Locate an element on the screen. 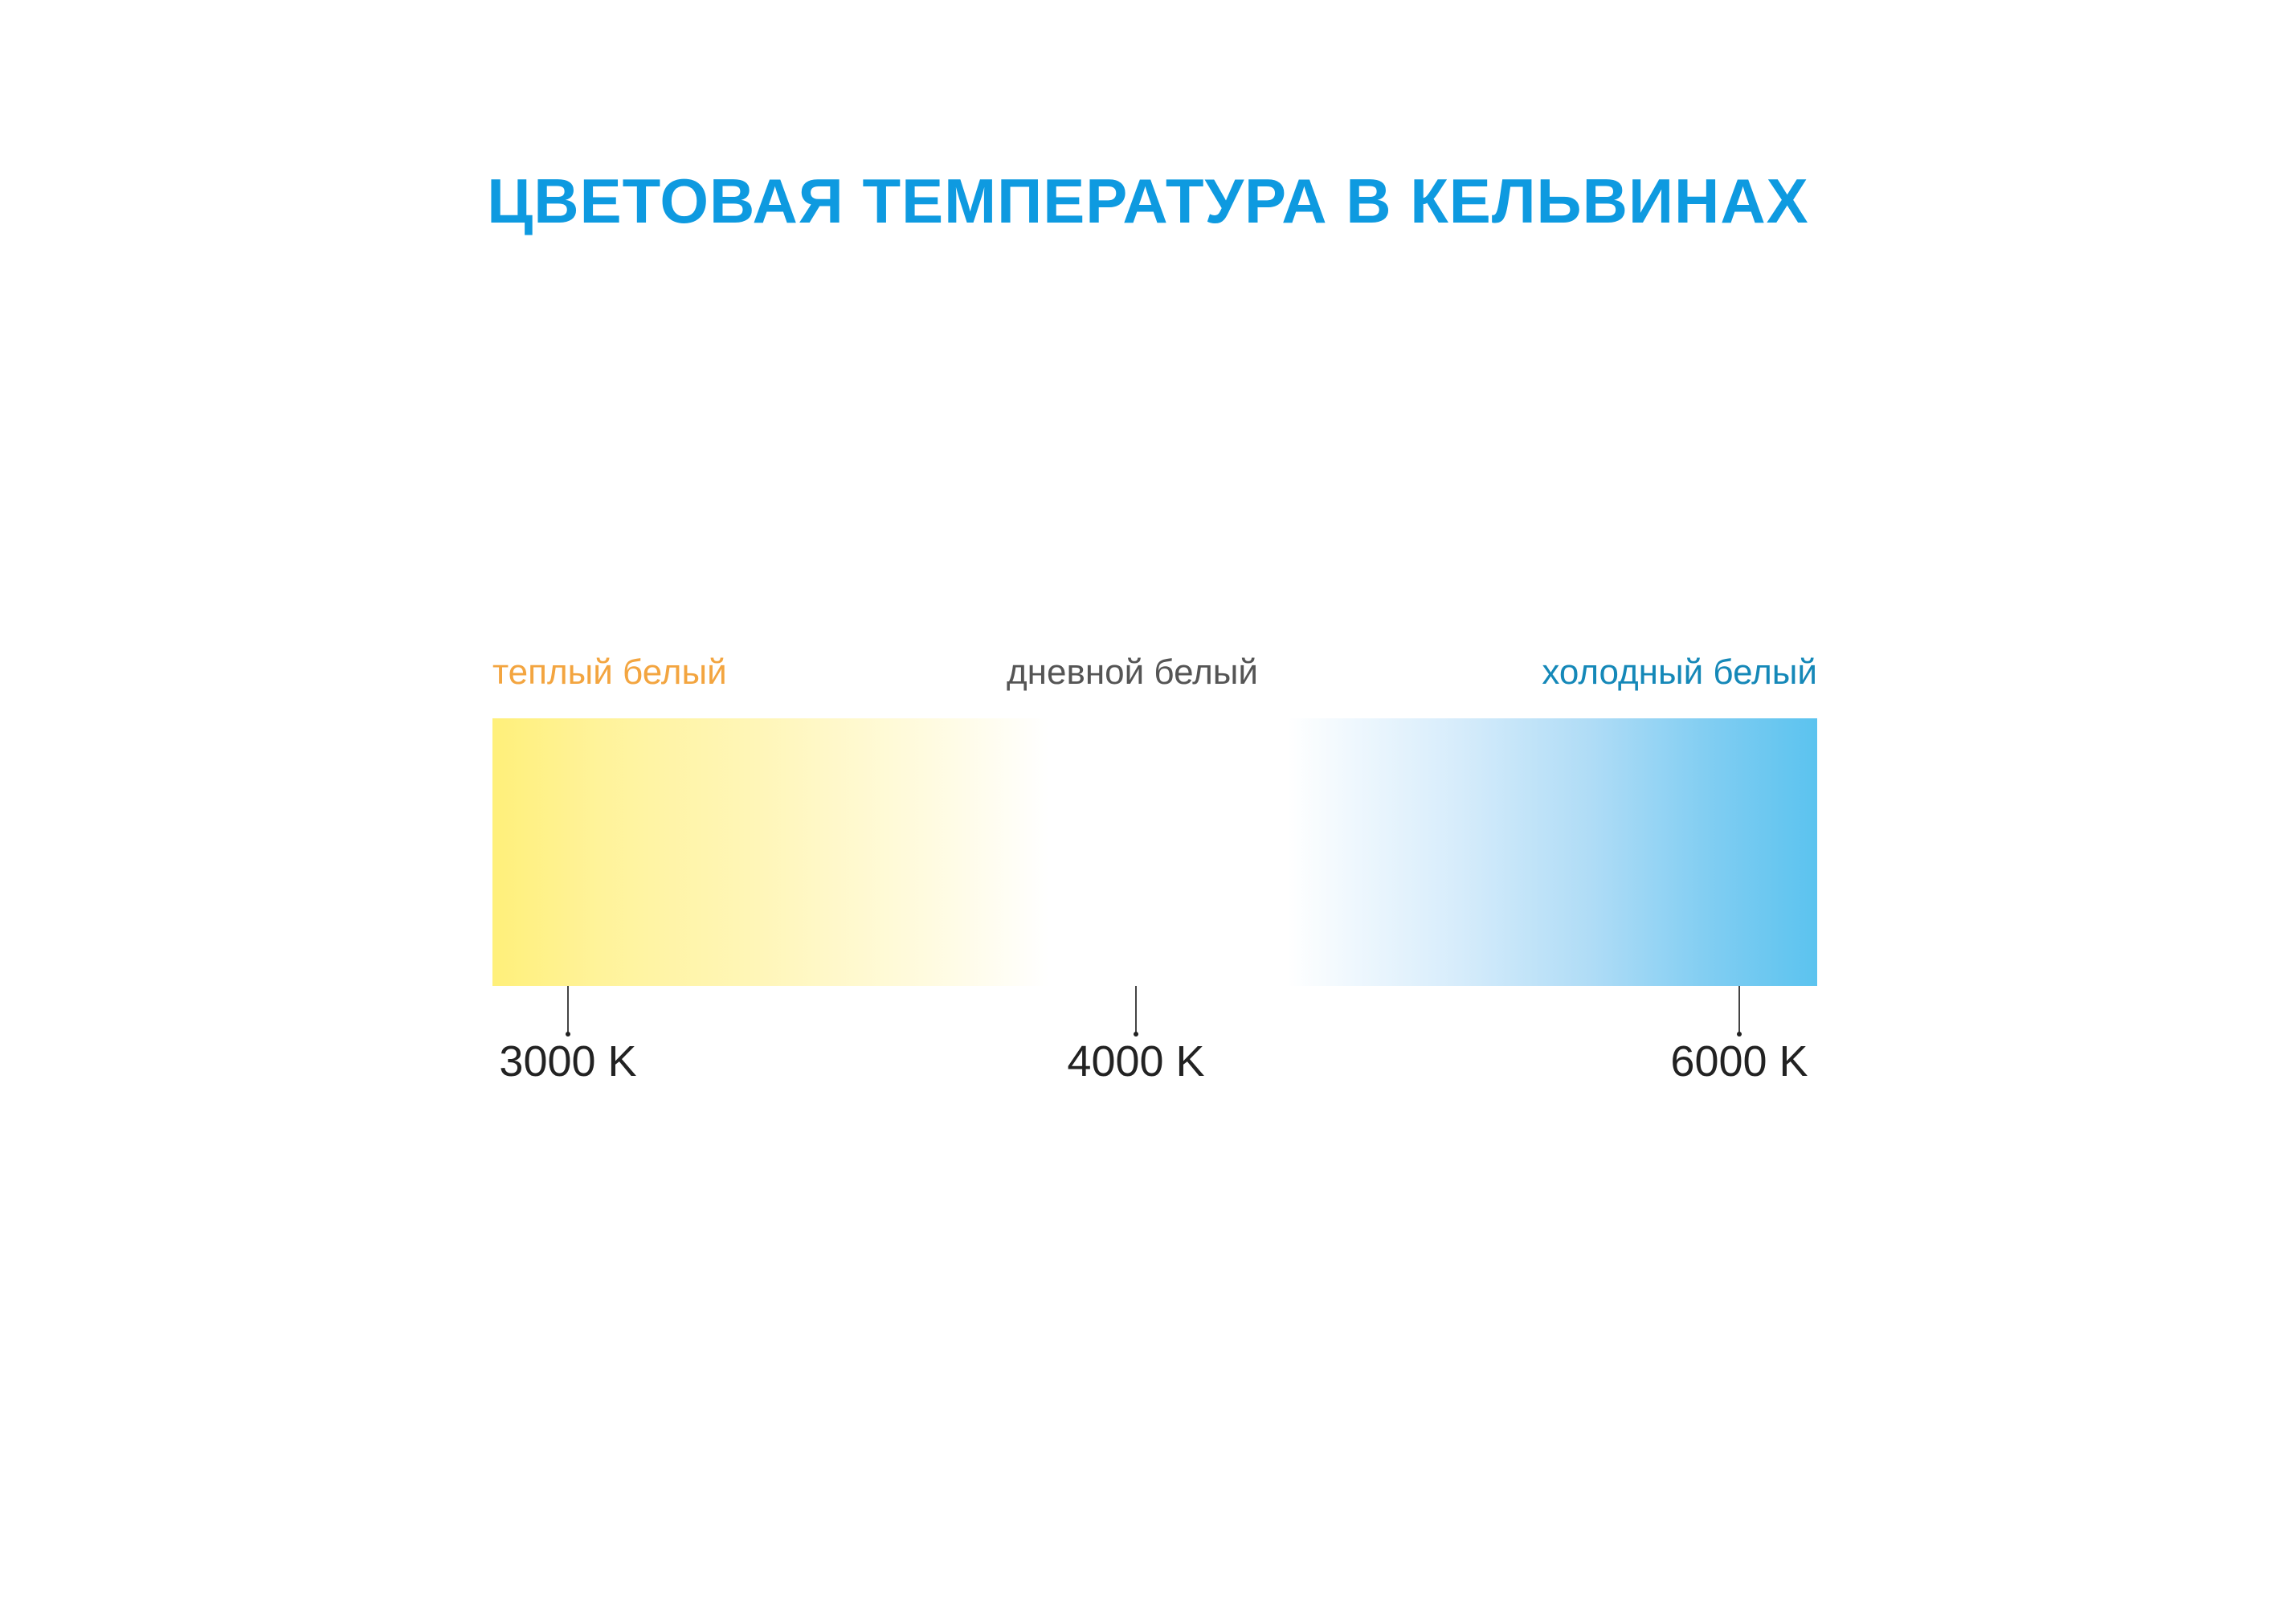 The image size is (2296, 1607). color-temperature-gradient-bar is located at coordinates (1154, 852).